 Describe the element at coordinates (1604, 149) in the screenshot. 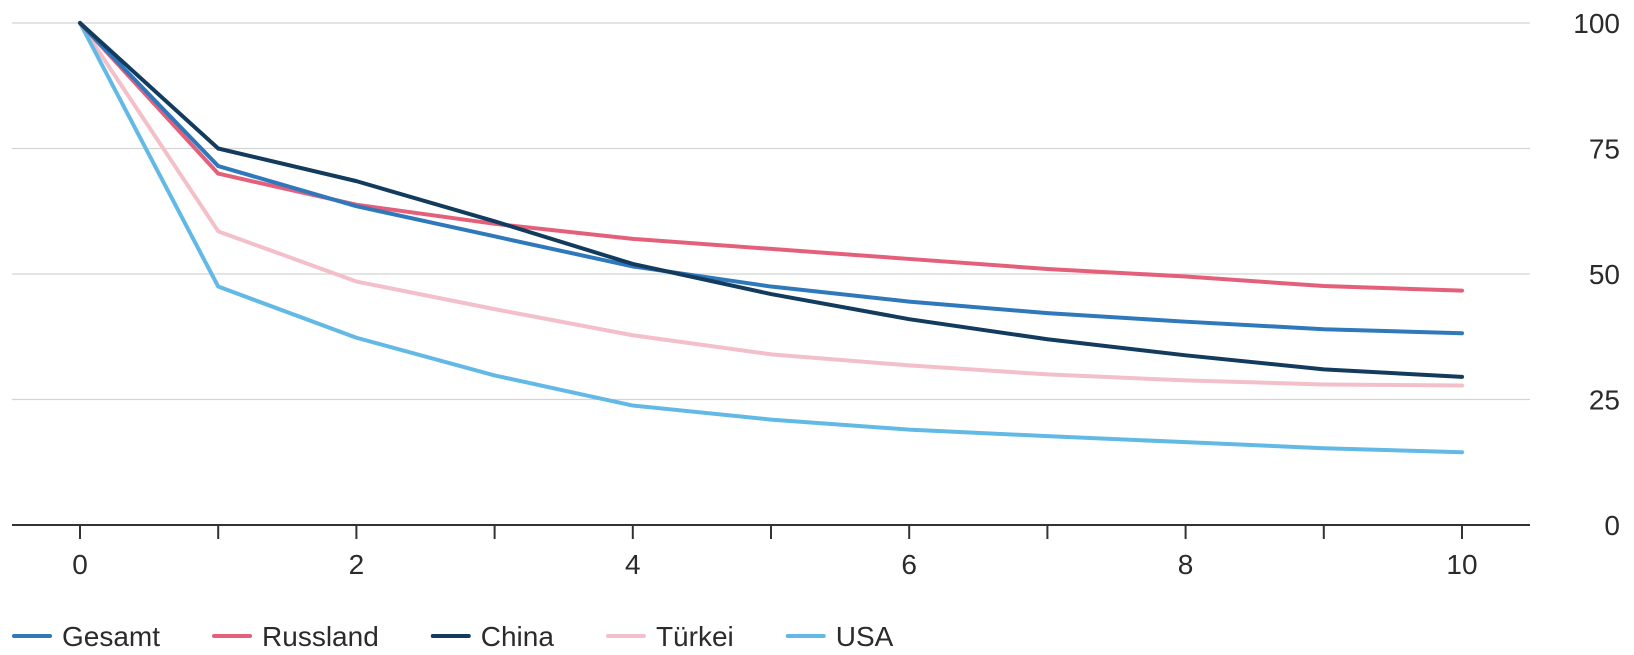

I see `y-tick-label-75: 75` at that location.